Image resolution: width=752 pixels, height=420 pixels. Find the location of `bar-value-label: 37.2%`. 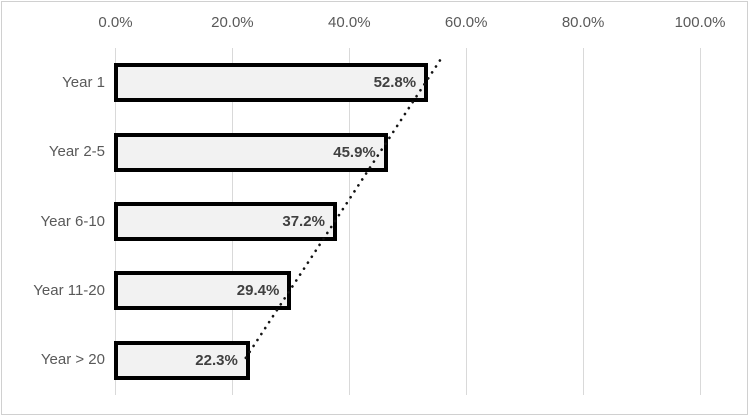

bar-value-label: 37.2% is located at coordinates (303, 221).